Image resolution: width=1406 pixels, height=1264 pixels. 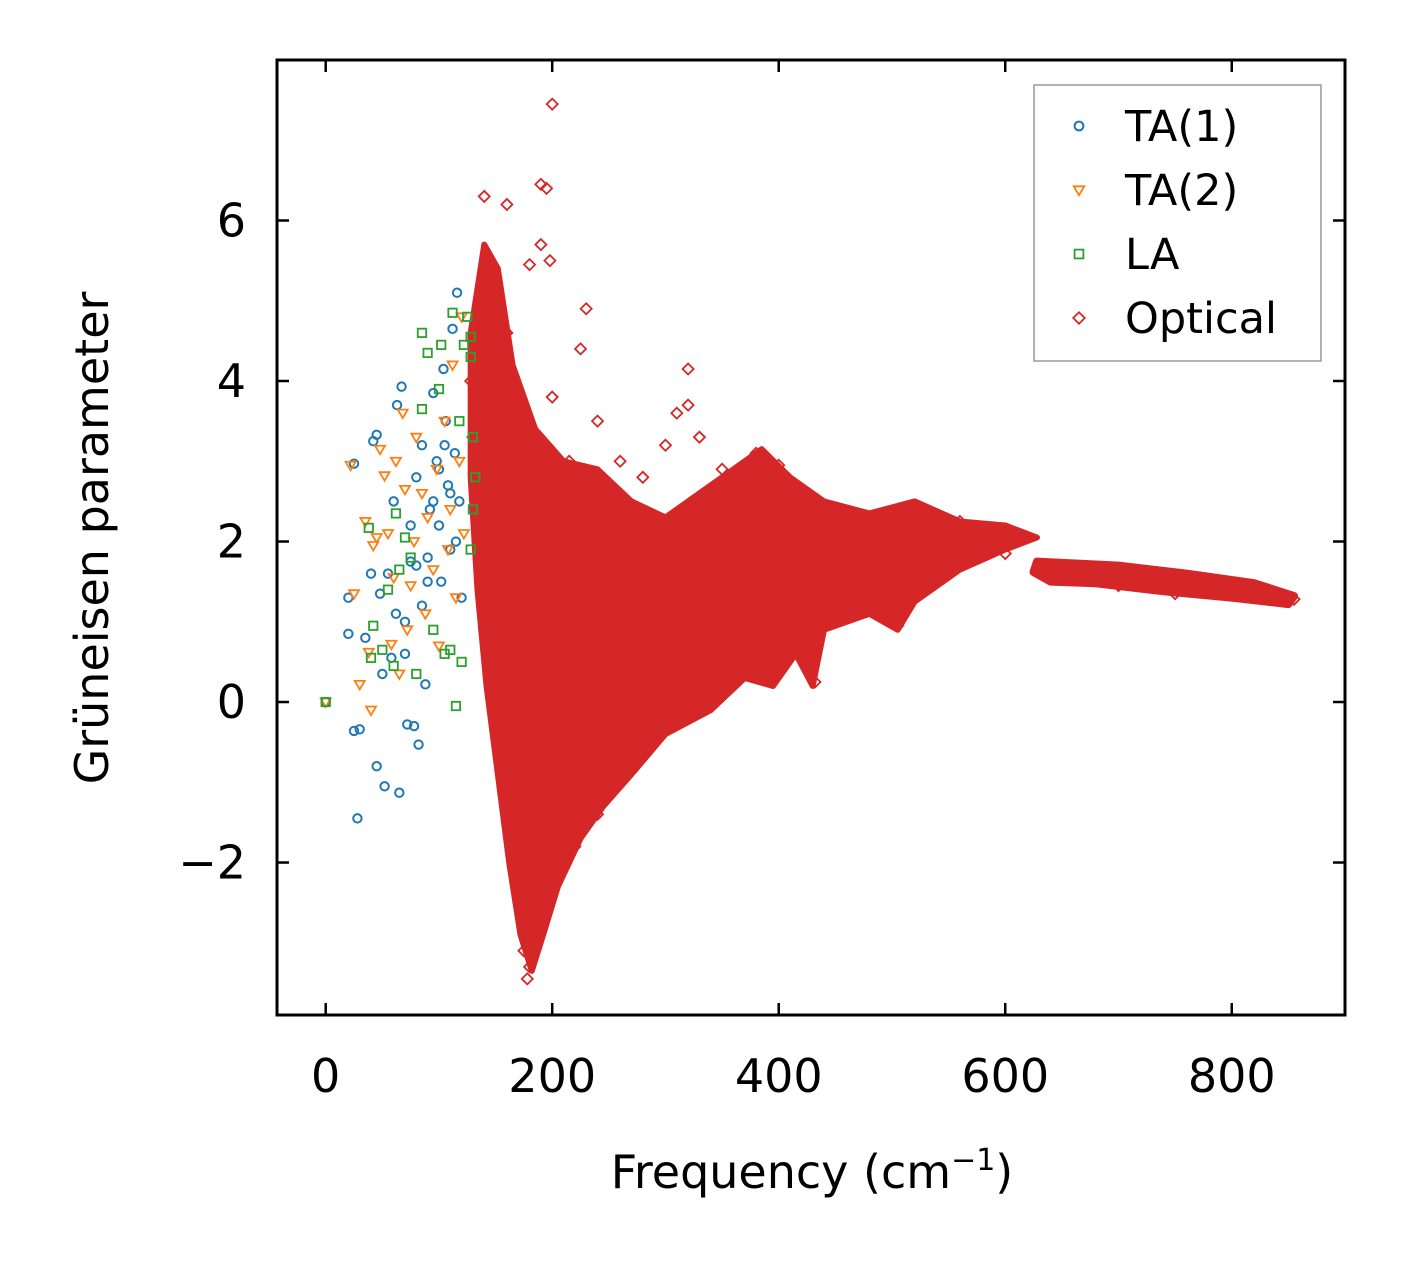 What do you see at coordinates (92, 537) in the screenshot?
I see `y-axis-title: Grüneisen parameter` at bounding box center [92, 537].